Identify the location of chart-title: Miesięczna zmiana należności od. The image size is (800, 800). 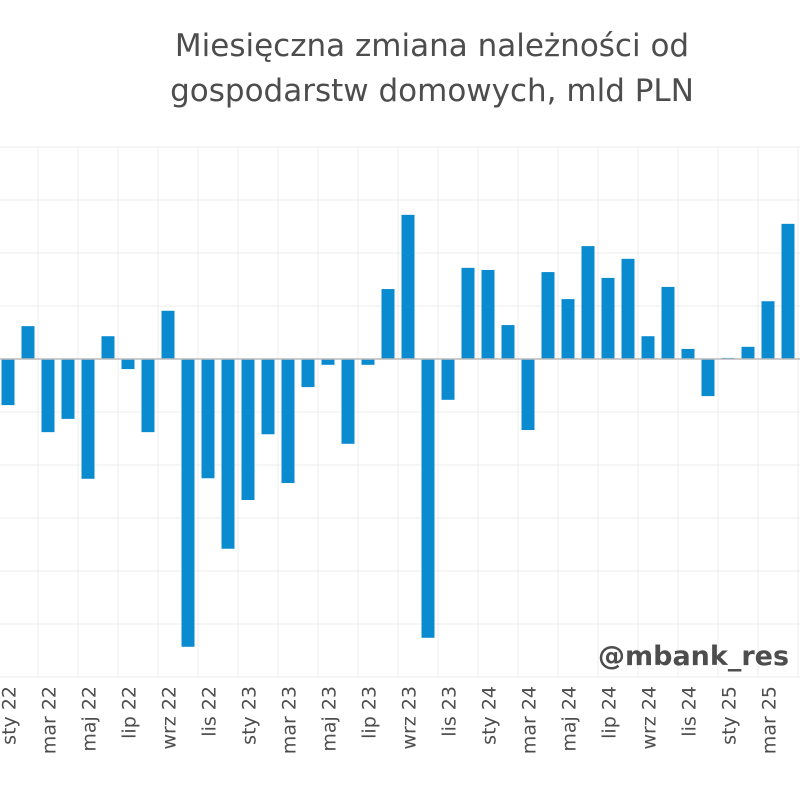
(432, 46).